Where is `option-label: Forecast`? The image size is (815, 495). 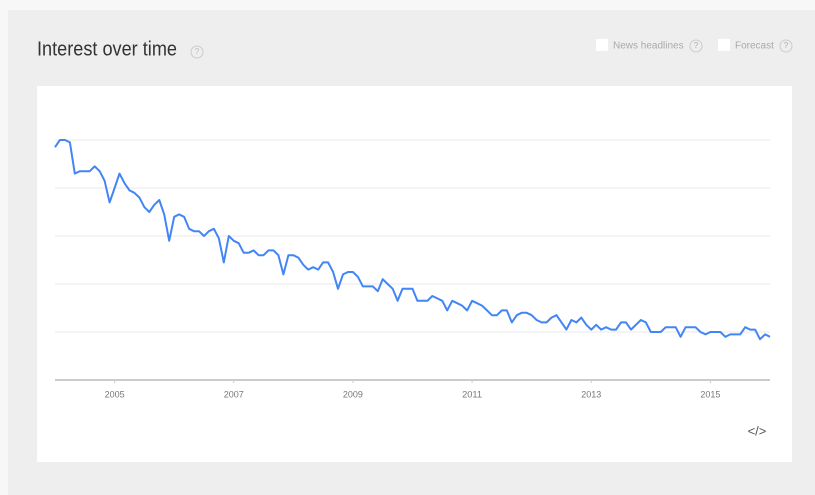 option-label: Forecast is located at coordinates (754, 46).